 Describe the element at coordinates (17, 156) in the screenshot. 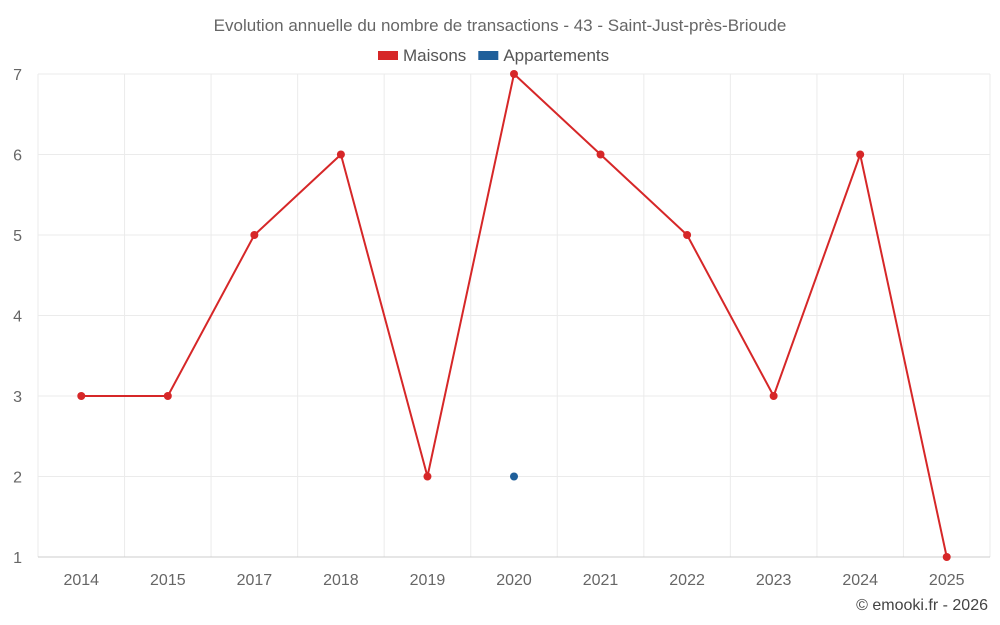

I see `y-tick-label: 6` at that location.